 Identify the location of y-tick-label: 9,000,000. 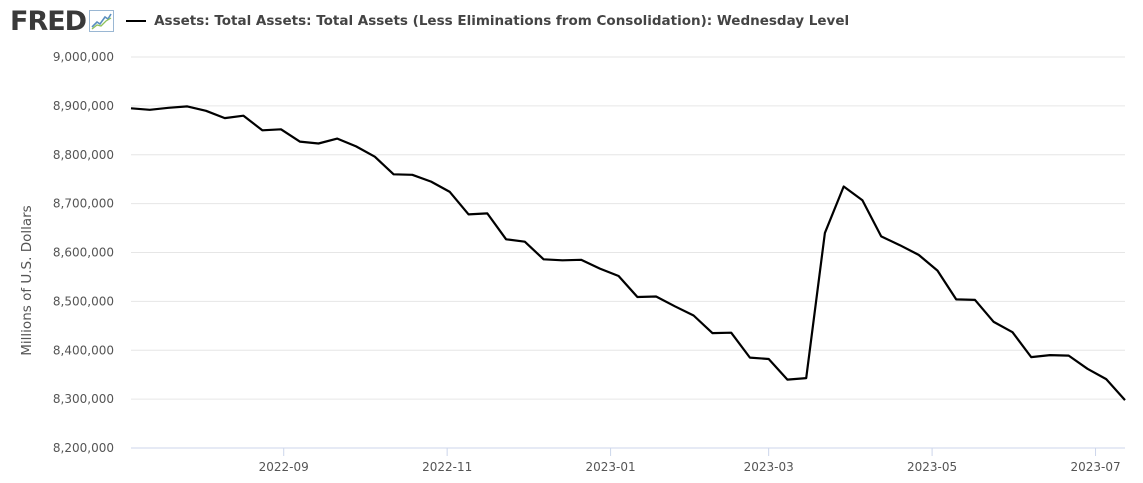
(83, 57).